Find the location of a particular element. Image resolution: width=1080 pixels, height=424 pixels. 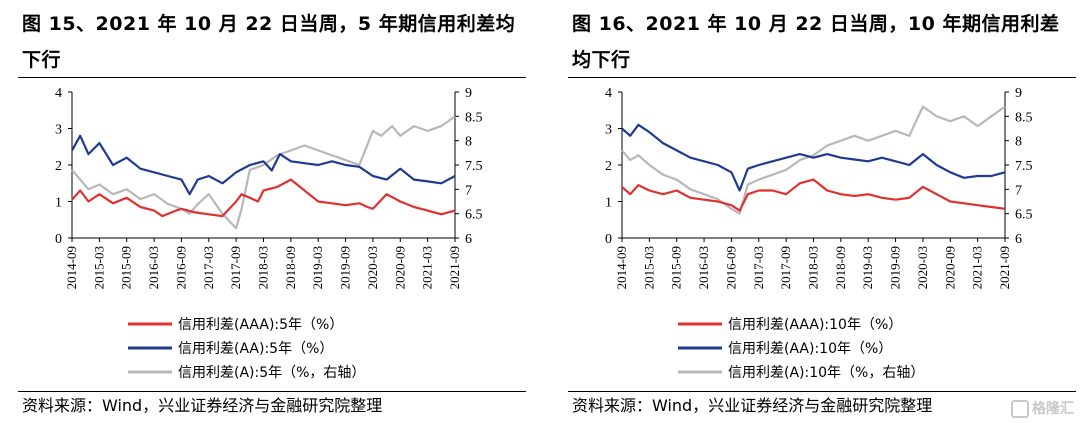

legend-label: 信用利差(A):5年（%，右轴） is located at coordinates (271, 373).